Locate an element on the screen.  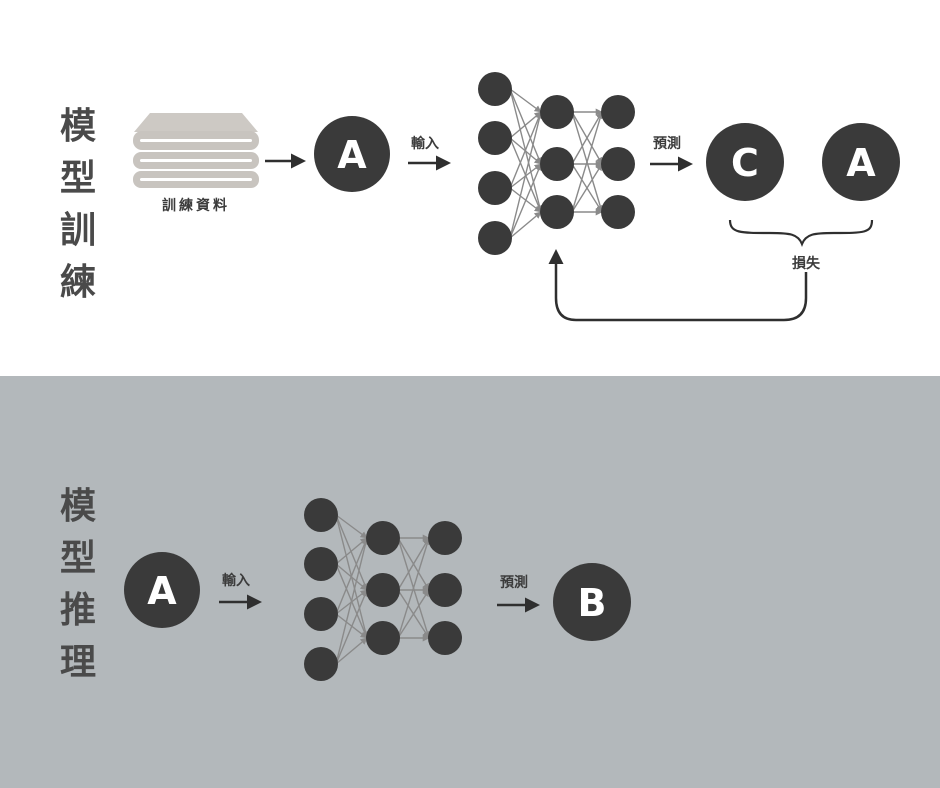
inference-title-char-3: 推 is located at coordinates (78, 610).